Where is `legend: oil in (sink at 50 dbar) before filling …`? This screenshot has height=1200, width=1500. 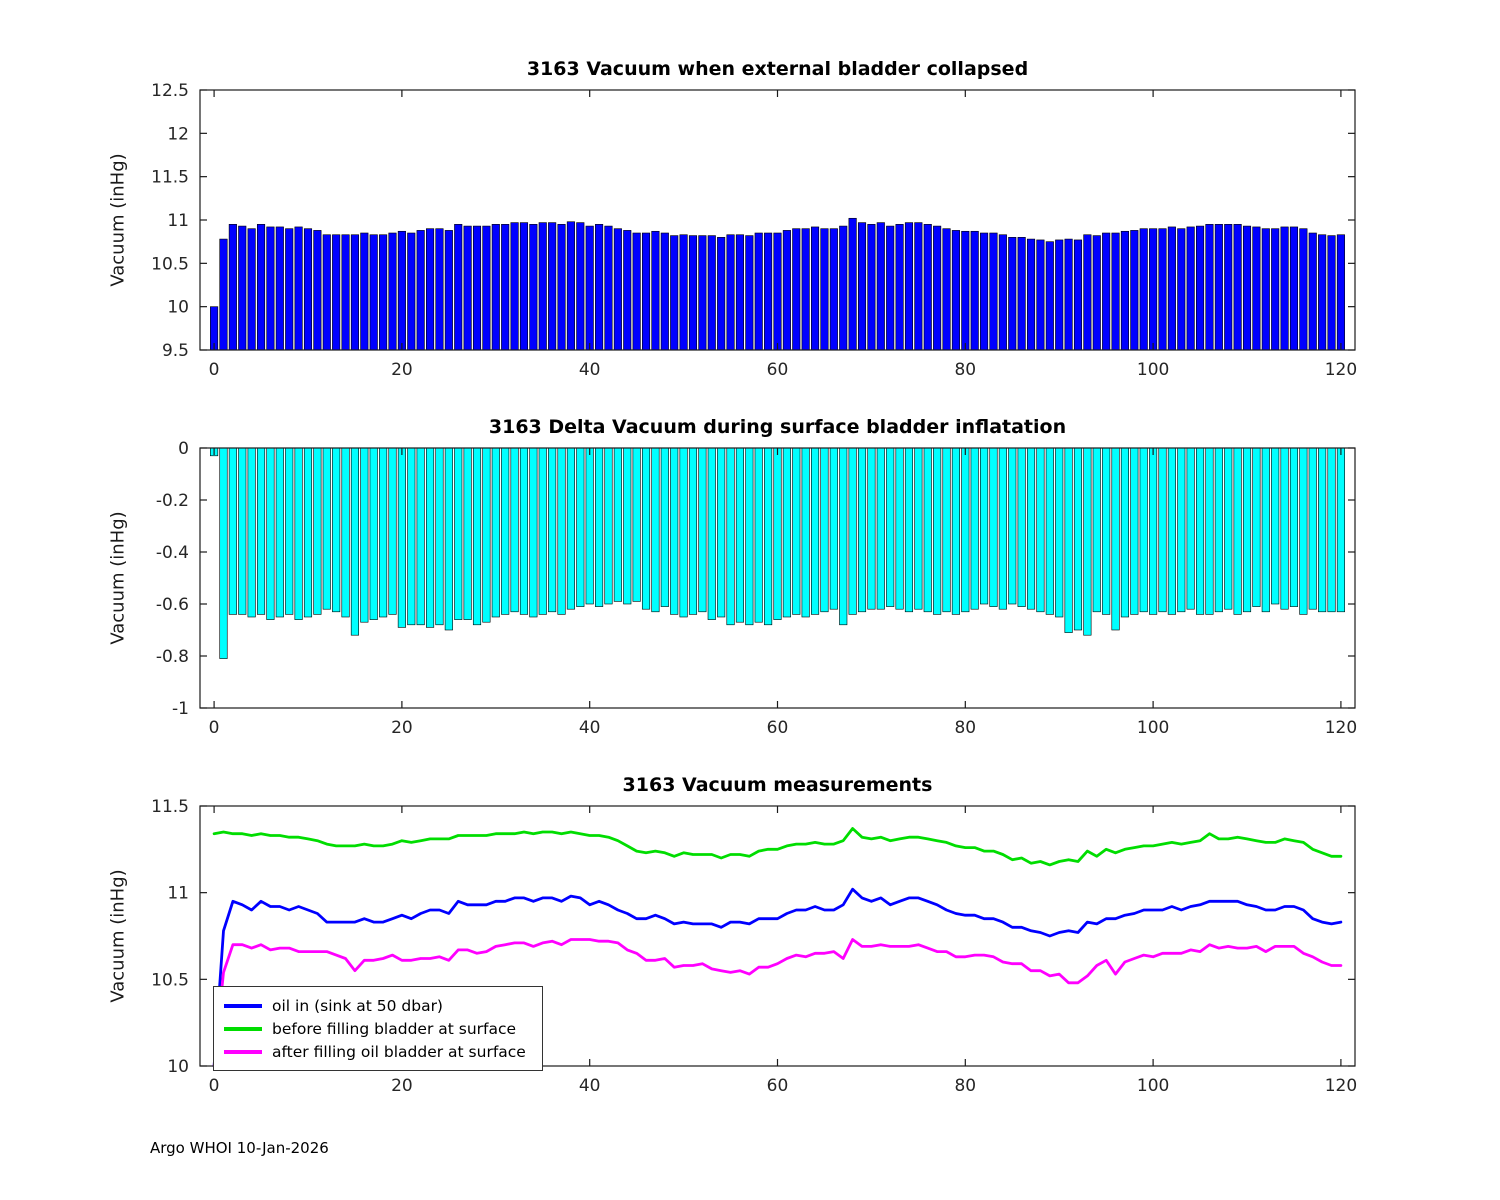 legend: oil in (sink at 50 dbar) before filling … is located at coordinates (378, 1028).